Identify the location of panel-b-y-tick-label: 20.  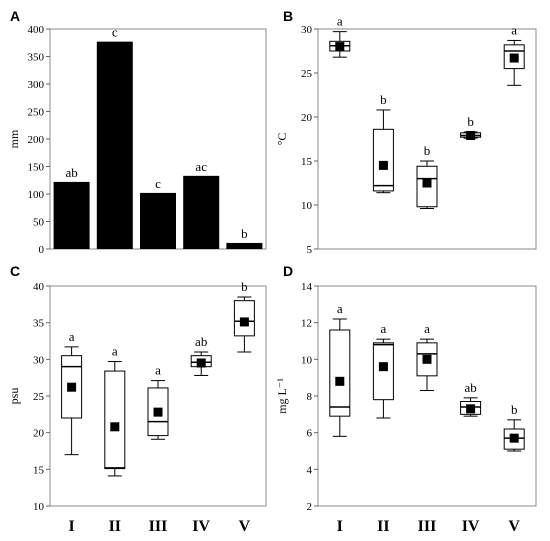
(307, 118).